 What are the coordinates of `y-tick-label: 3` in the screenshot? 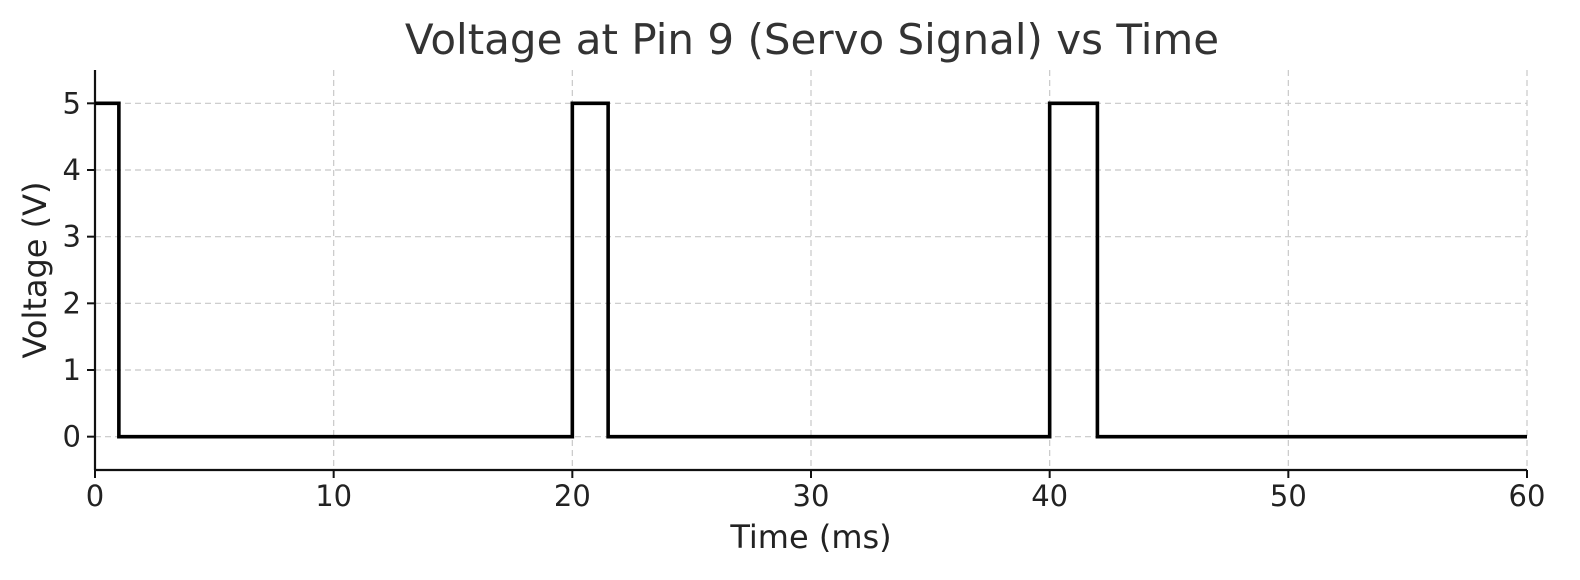 It's located at (72, 237).